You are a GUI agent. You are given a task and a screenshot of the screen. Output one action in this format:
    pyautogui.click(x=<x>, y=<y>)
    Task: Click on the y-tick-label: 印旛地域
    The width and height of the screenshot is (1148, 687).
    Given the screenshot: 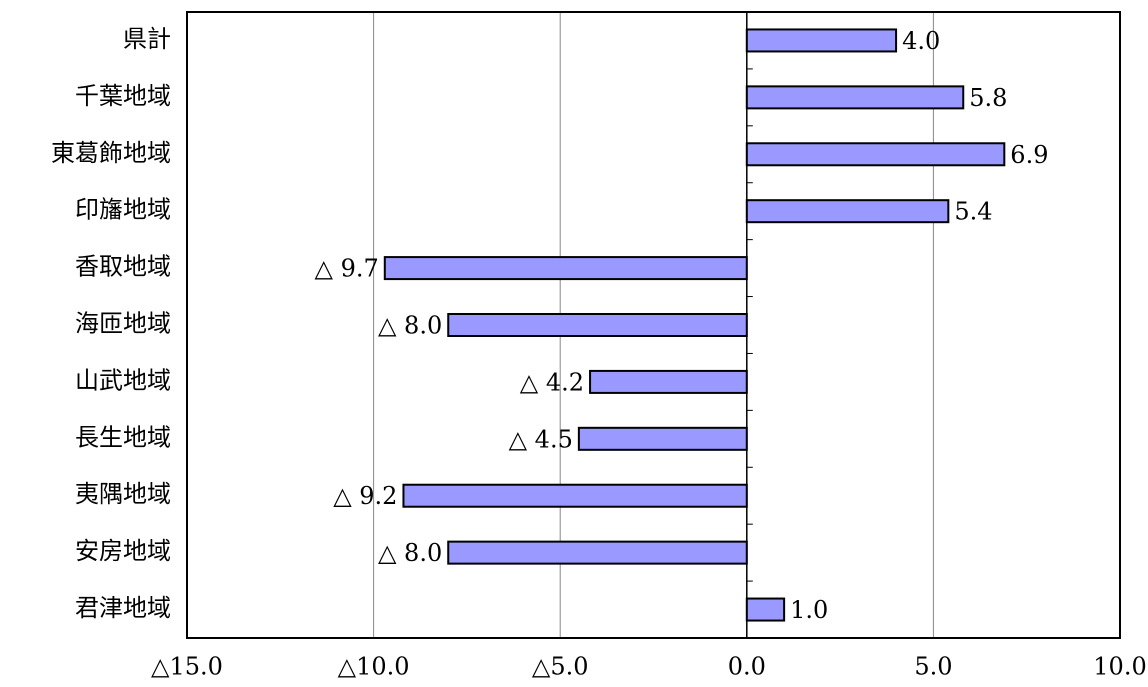 What is the action you would take?
    pyautogui.click(x=123, y=210)
    